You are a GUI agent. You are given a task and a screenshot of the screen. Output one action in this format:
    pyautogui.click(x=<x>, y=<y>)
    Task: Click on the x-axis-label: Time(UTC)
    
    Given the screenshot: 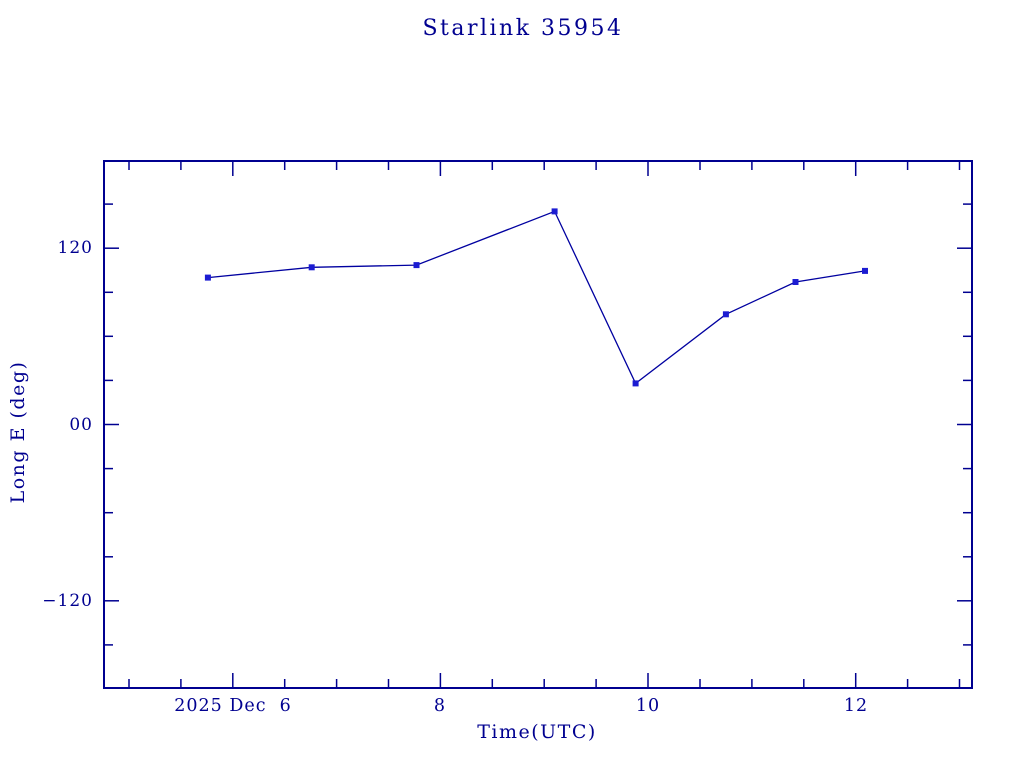 What is the action you would take?
    pyautogui.click(x=537, y=732)
    